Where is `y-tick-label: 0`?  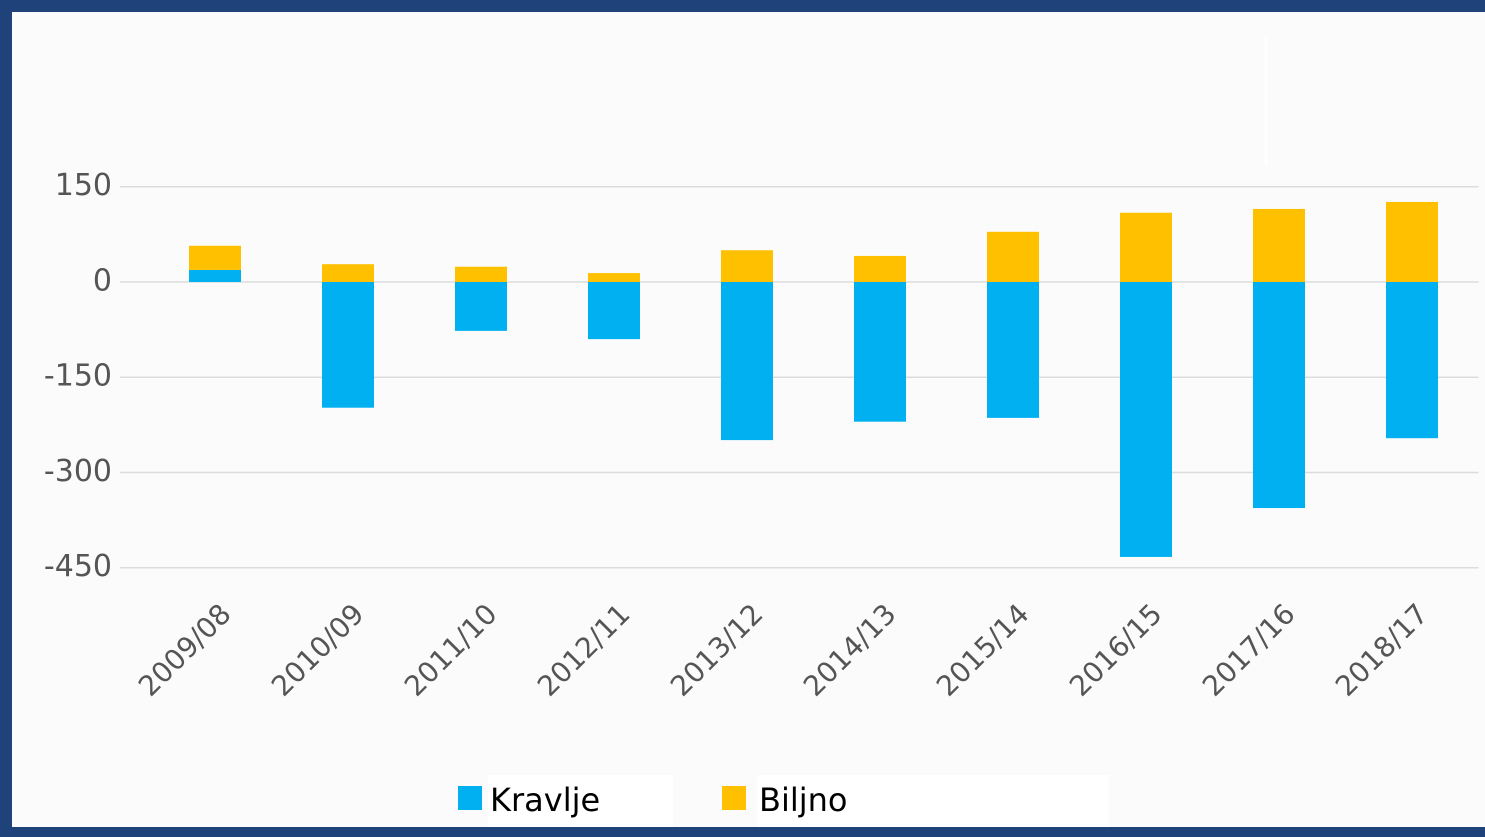
y-tick-label: 0 is located at coordinates (102, 280).